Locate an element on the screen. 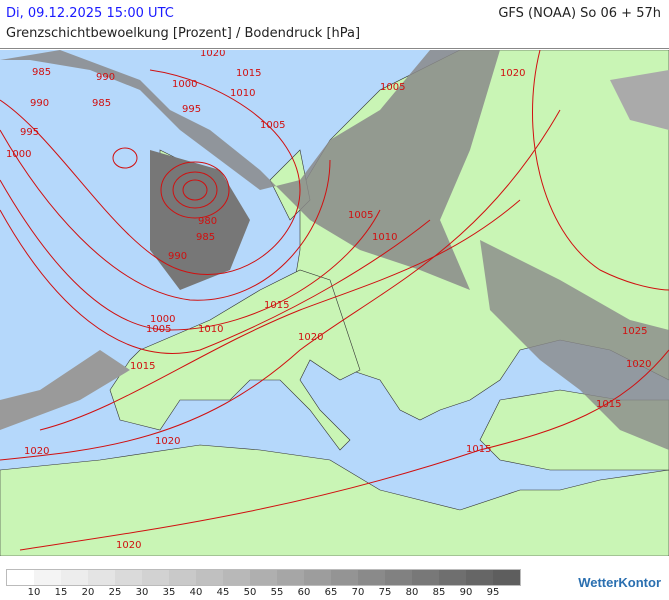  legend-label: 90 is located at coordinates (466, 592).